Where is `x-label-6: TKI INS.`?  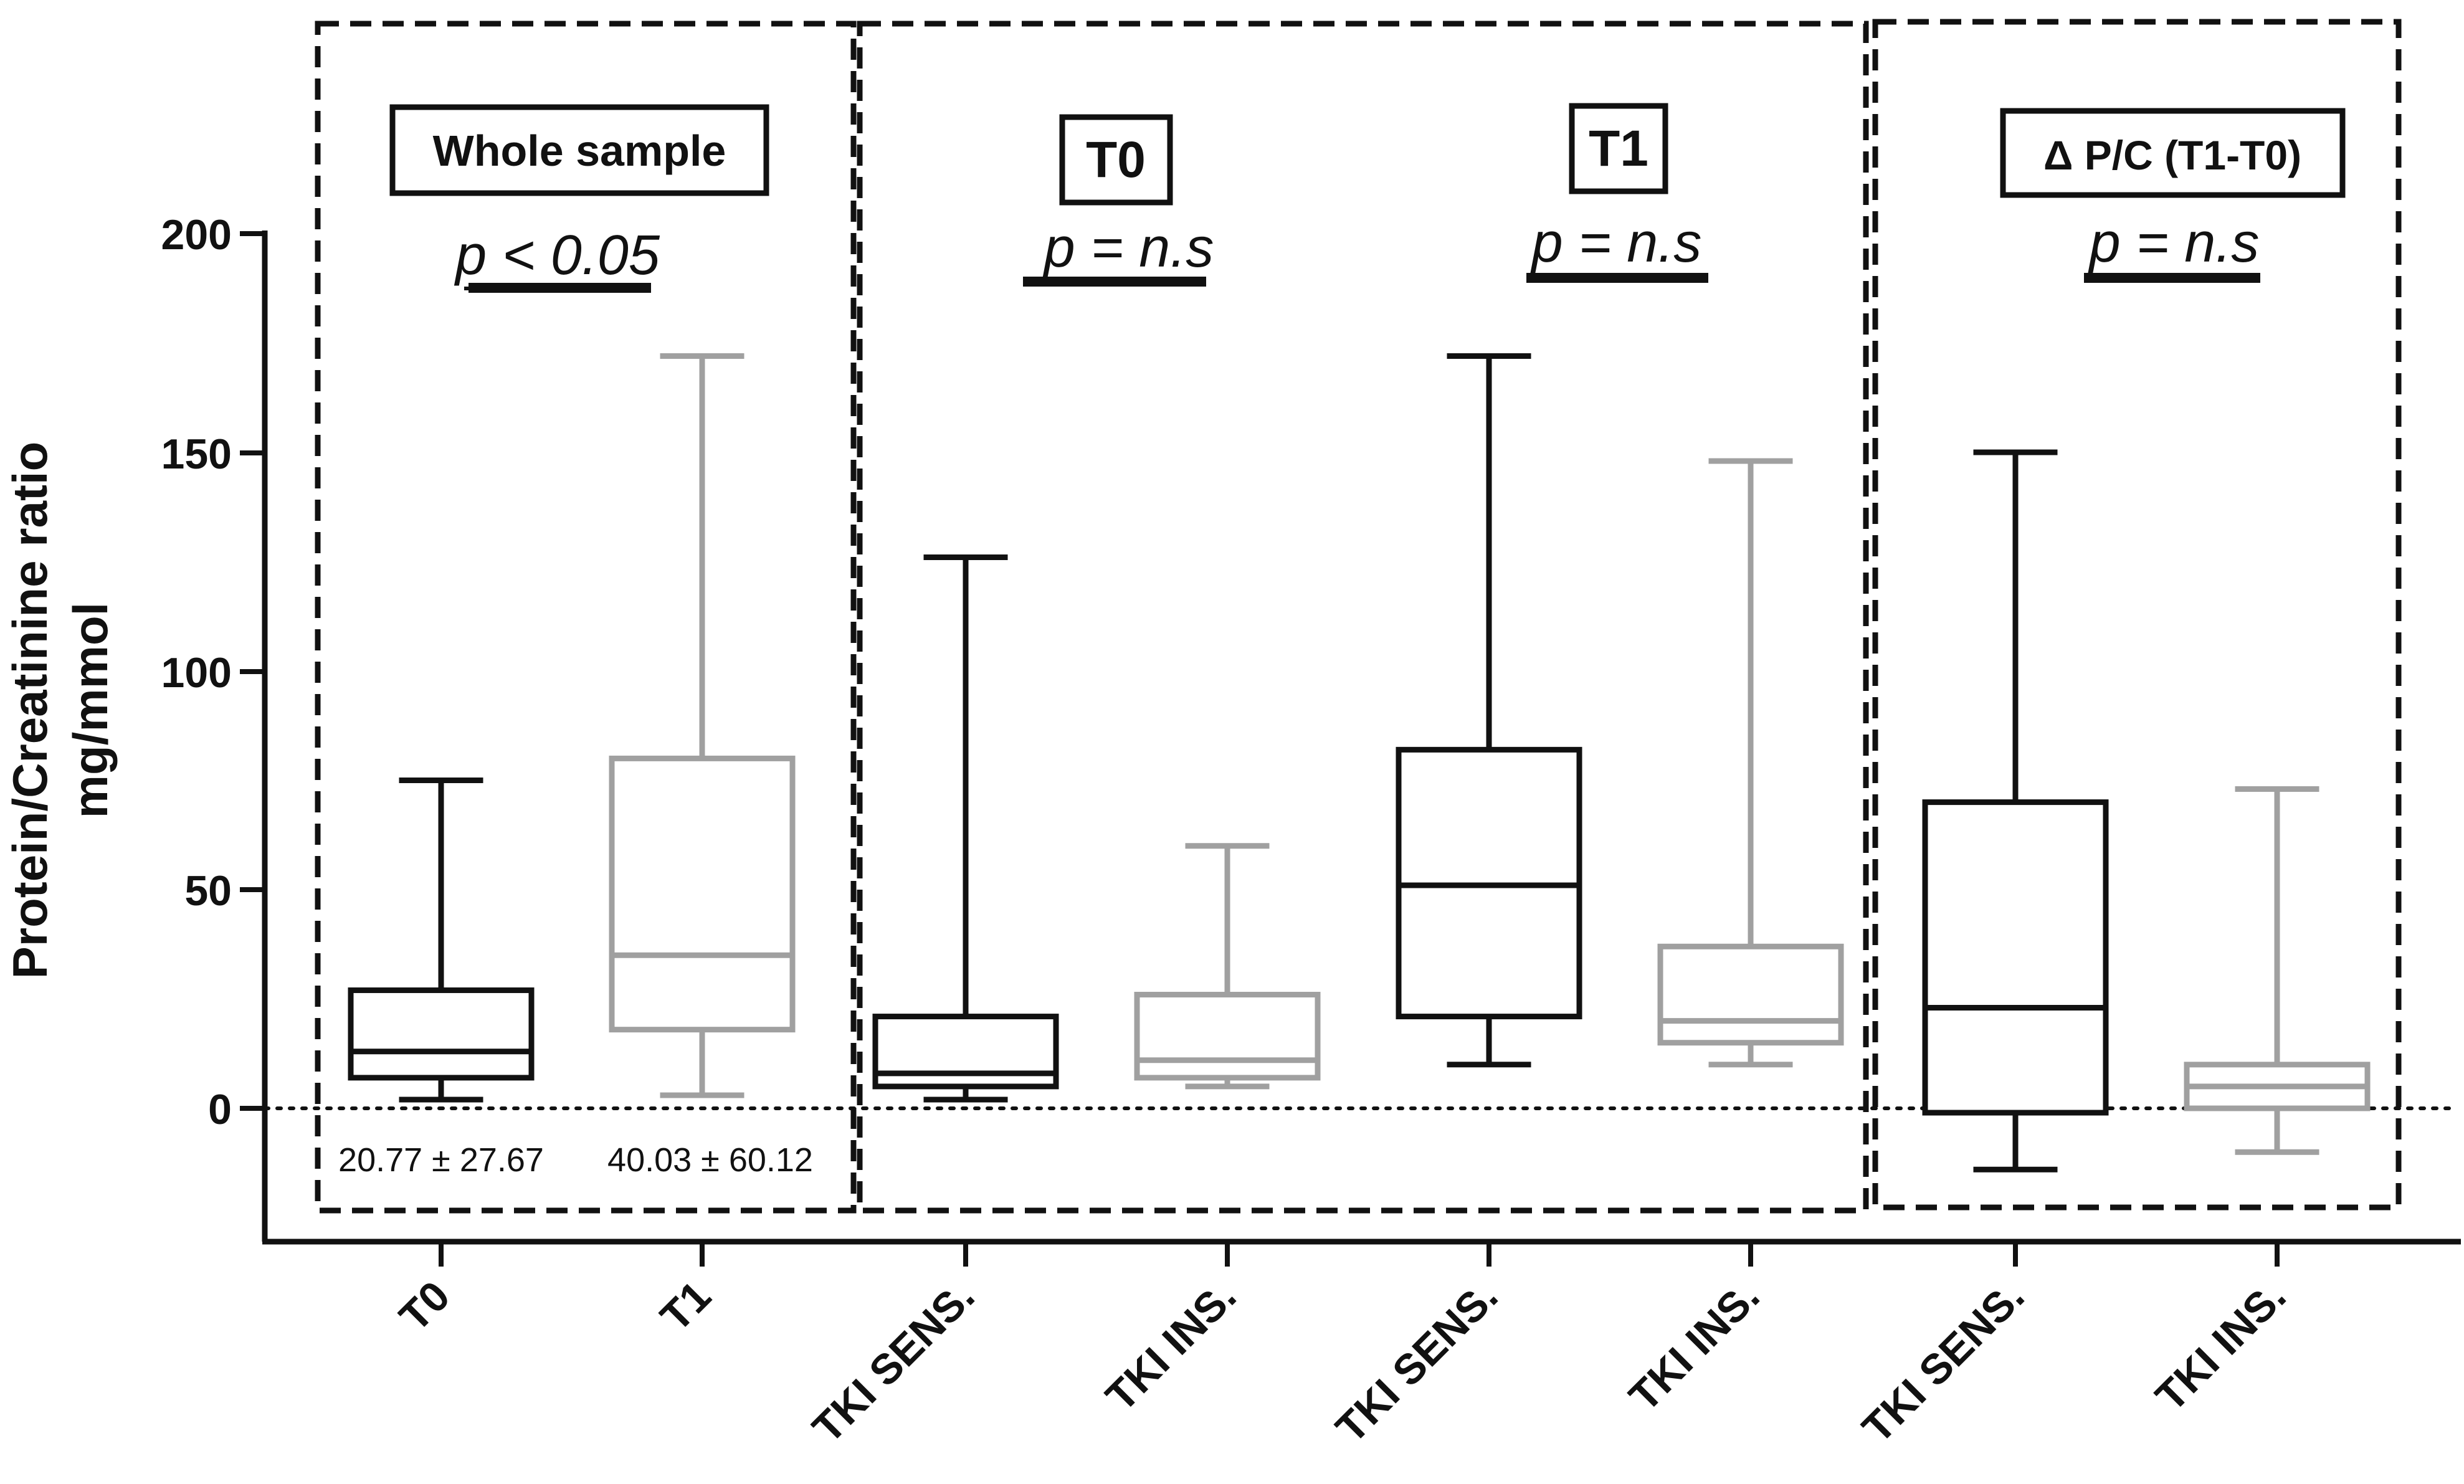
x-label-6: TKI INS. is located at coordinates (1694, 1346).